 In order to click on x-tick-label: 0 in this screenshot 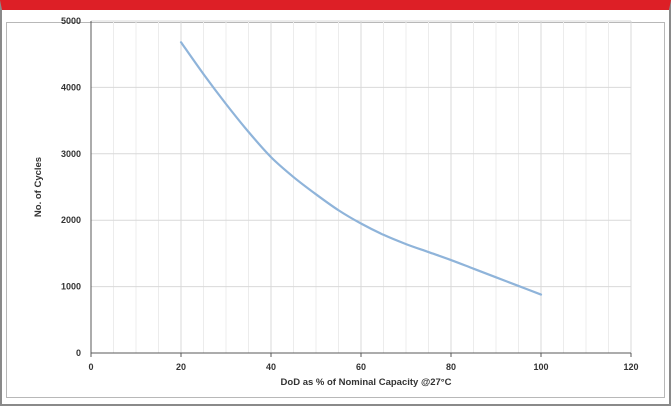, I will do `click(90, 367)`.